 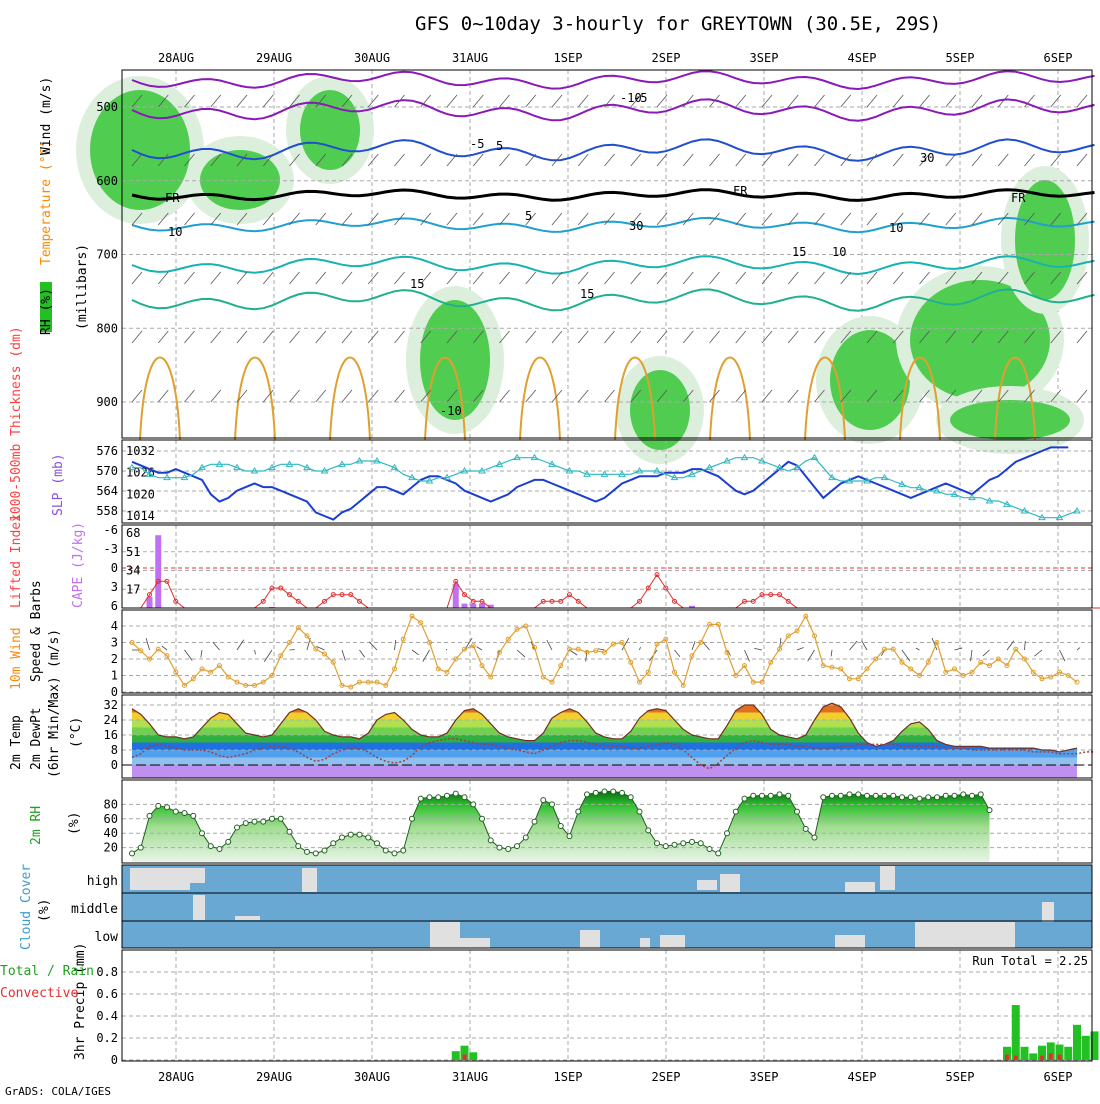 I want to click on rh-tick-40: 40, so click(x=111, y=833).